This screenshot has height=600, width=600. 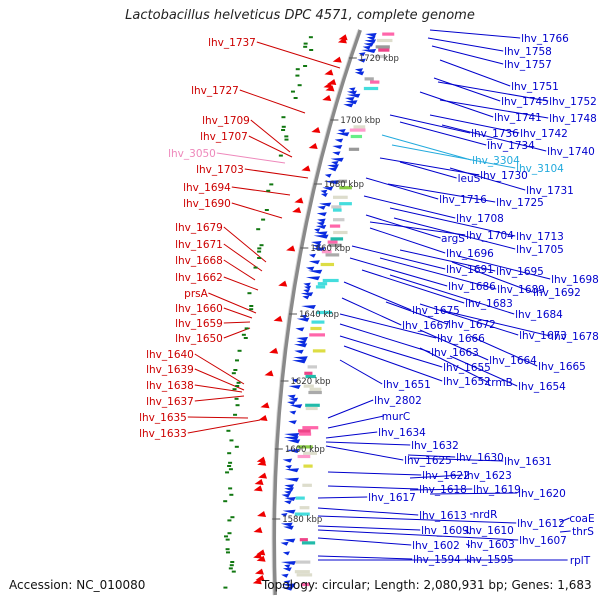 I want to click on scale-label: 1600 kbp, so click(x=305, y=450).